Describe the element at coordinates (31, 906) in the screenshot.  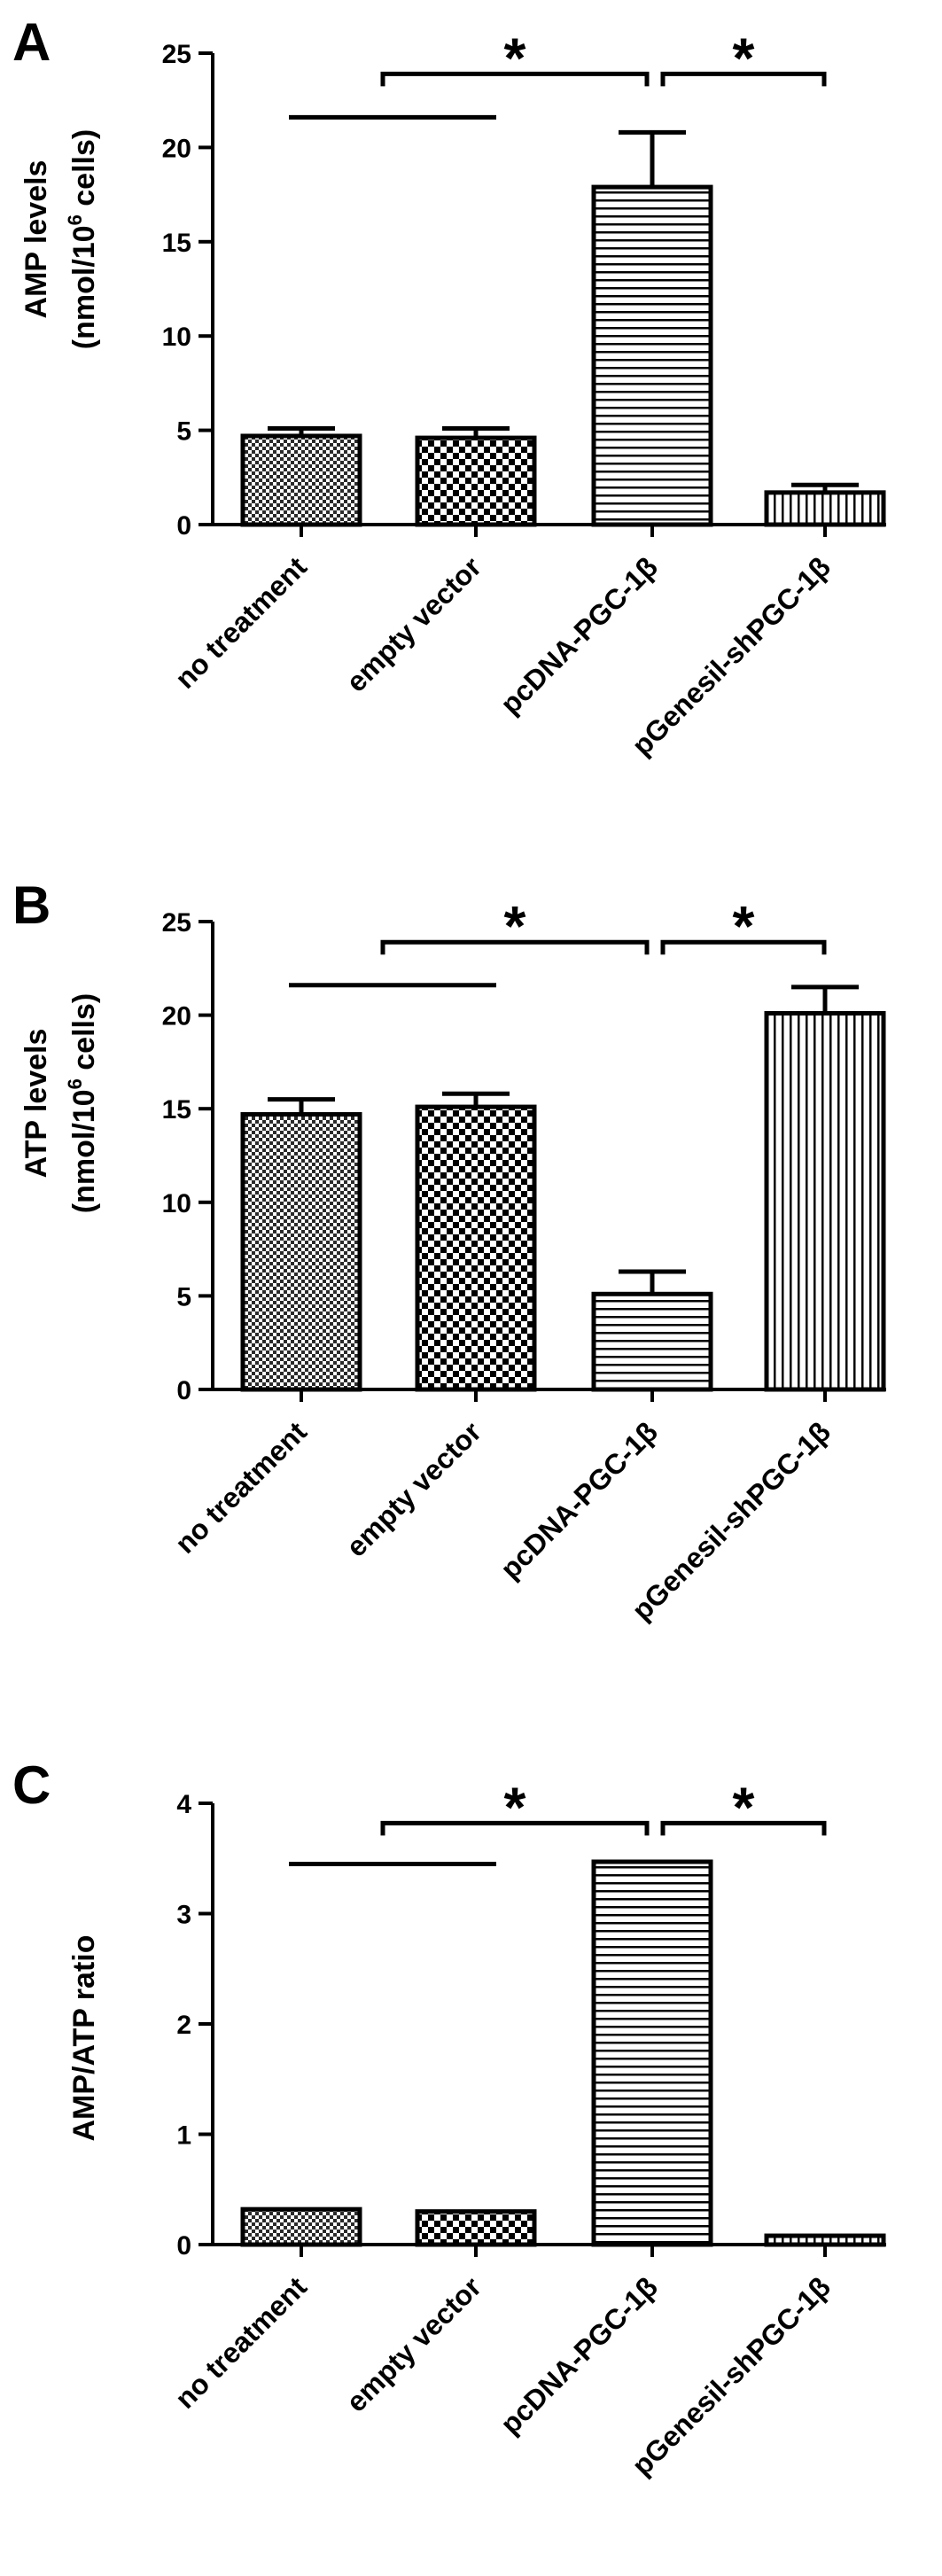
I see `panel-letter: B` at that location.